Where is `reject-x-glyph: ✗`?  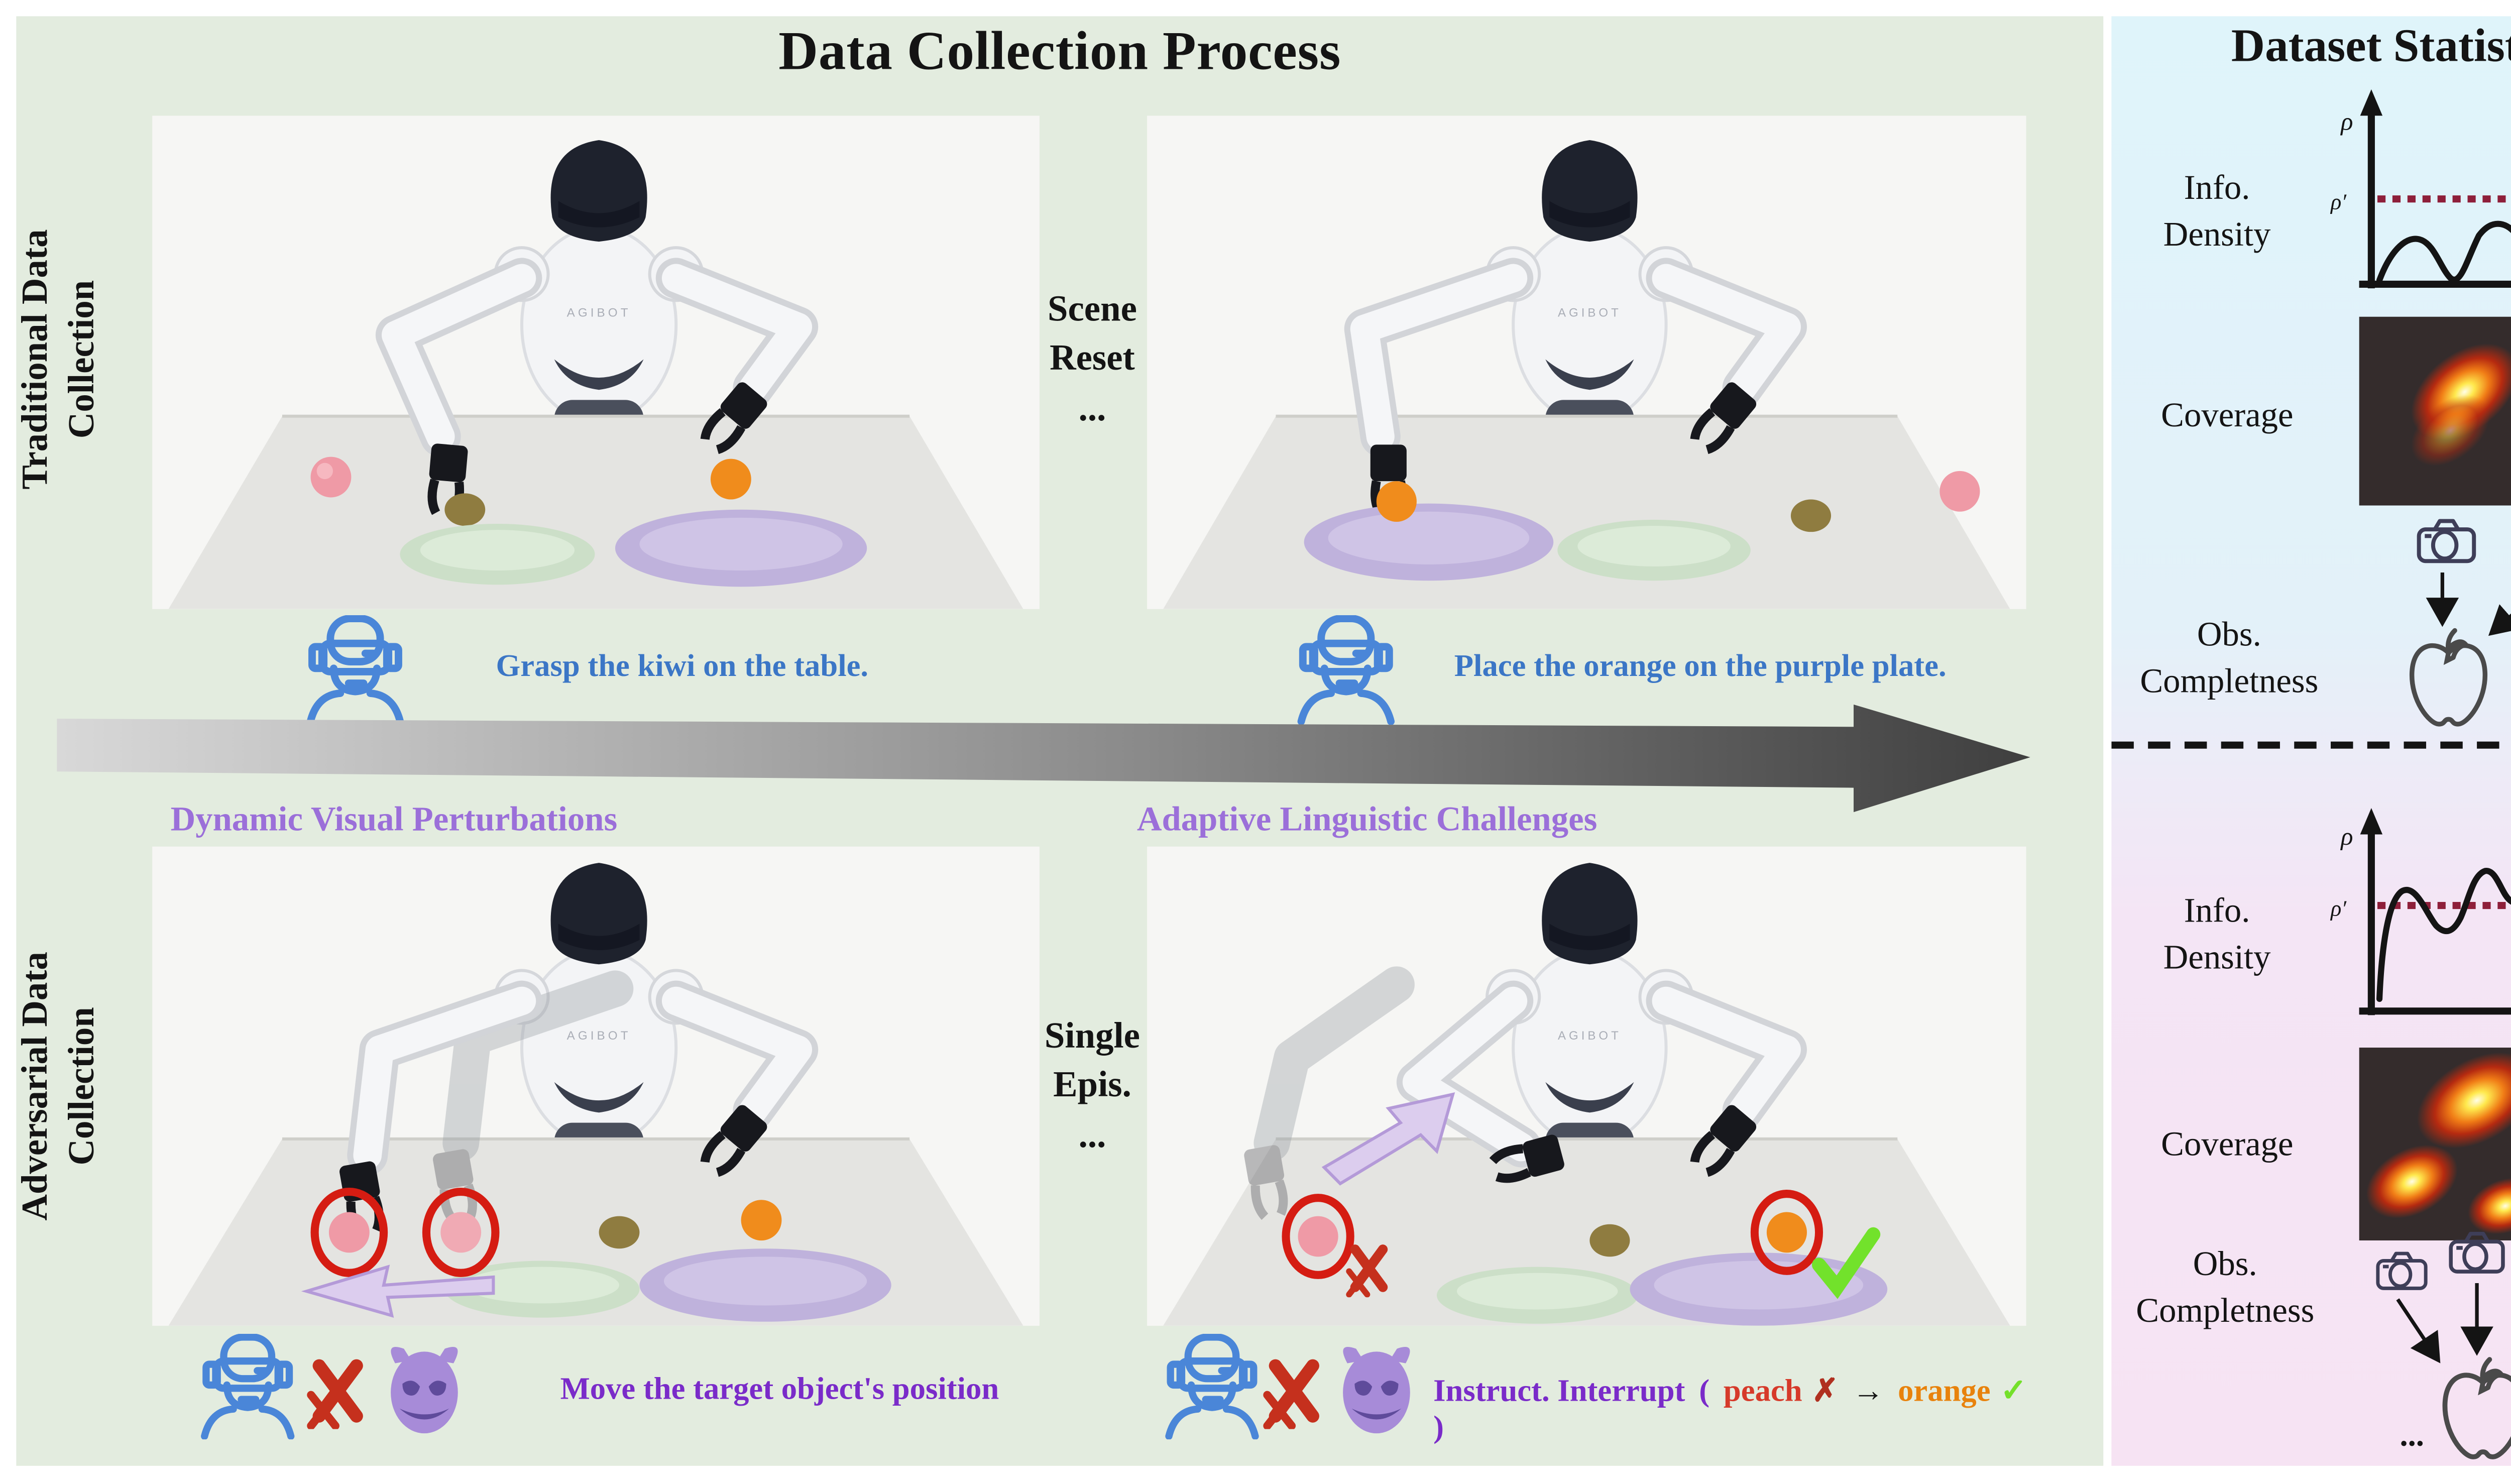 reject-x-glyph: ✗ is located at coordinates (1825, 1391).